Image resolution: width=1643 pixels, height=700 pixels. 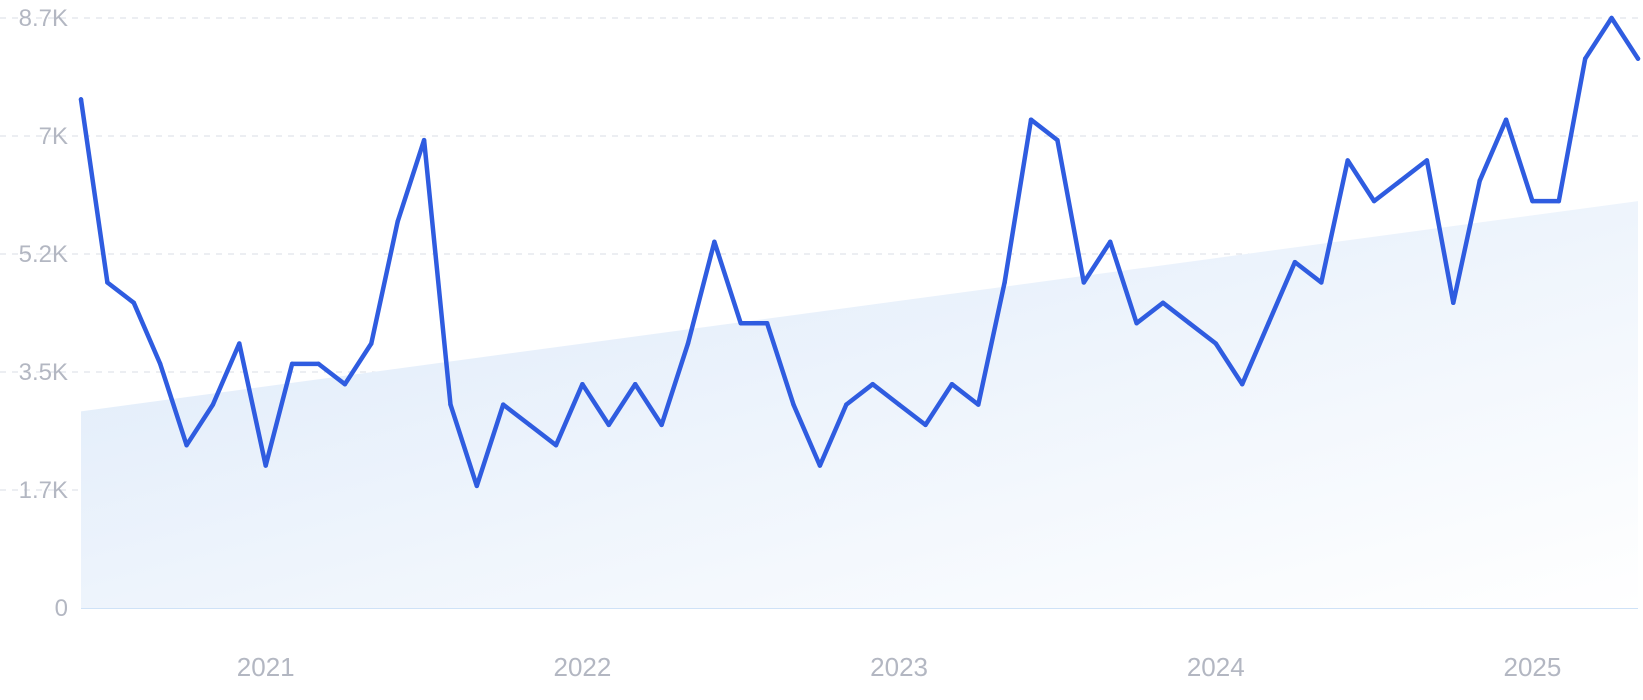 I want to click on y-axis-ticks: 0 1.7K 3.5K 5.2K 7K 8.7K, so click(x=43, y=313).